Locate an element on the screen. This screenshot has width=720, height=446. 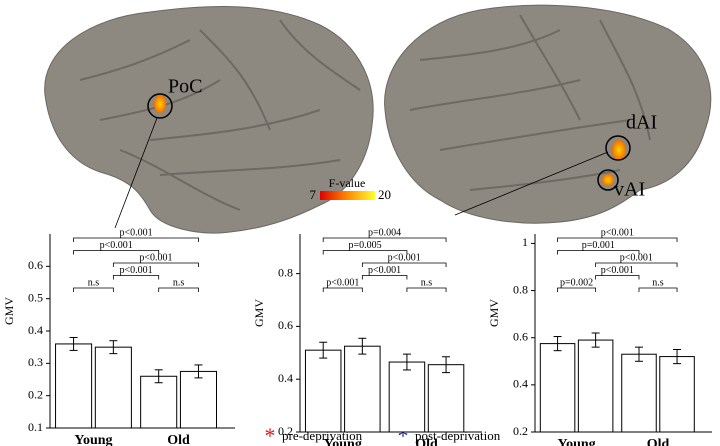
region-label: dAI is located at coordinates (641, 123).